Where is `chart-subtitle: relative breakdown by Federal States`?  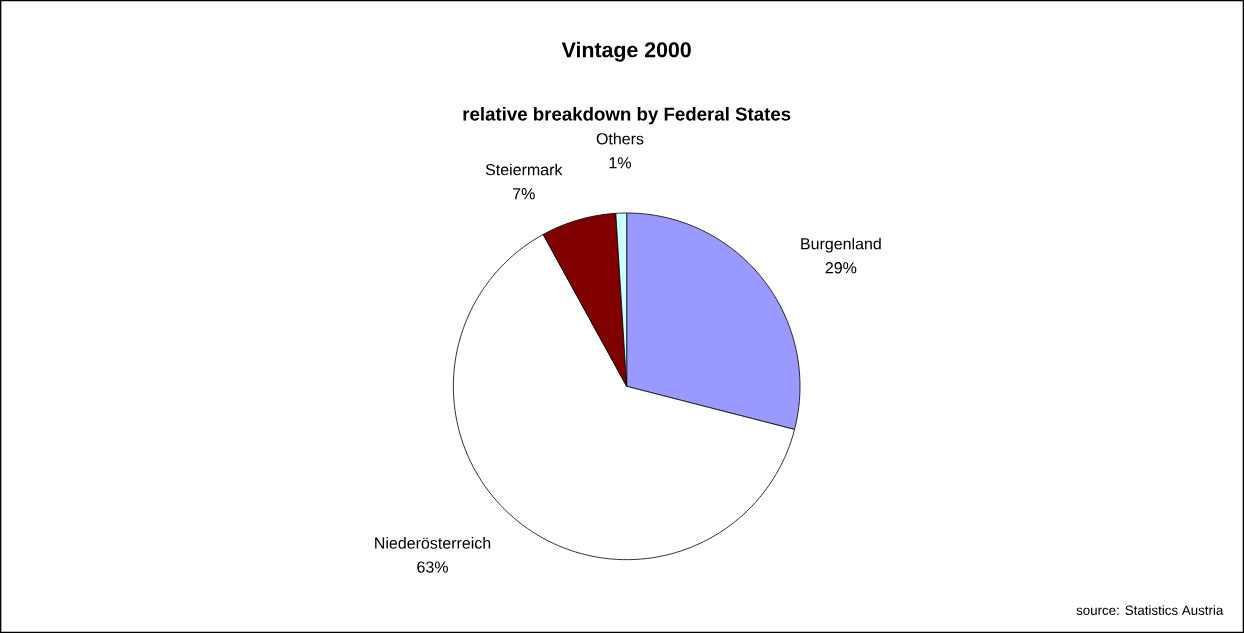 chart-subtitle: relative breakdown by Federal States is located at coordinates (627, 115).